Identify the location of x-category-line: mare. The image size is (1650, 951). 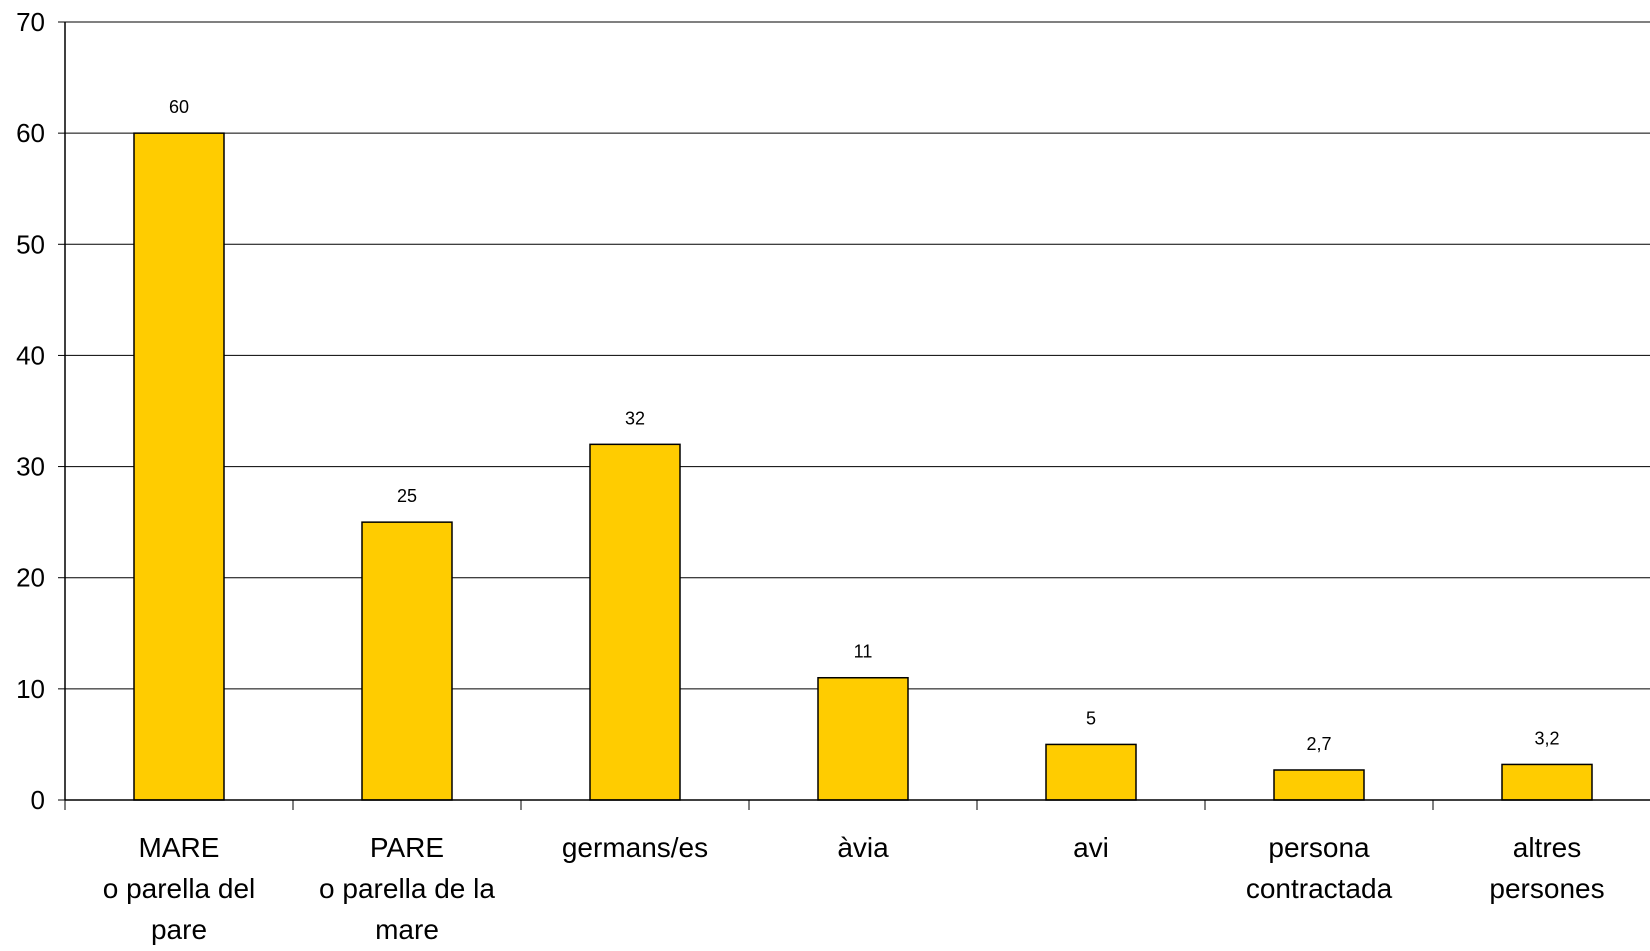
(407, 929).